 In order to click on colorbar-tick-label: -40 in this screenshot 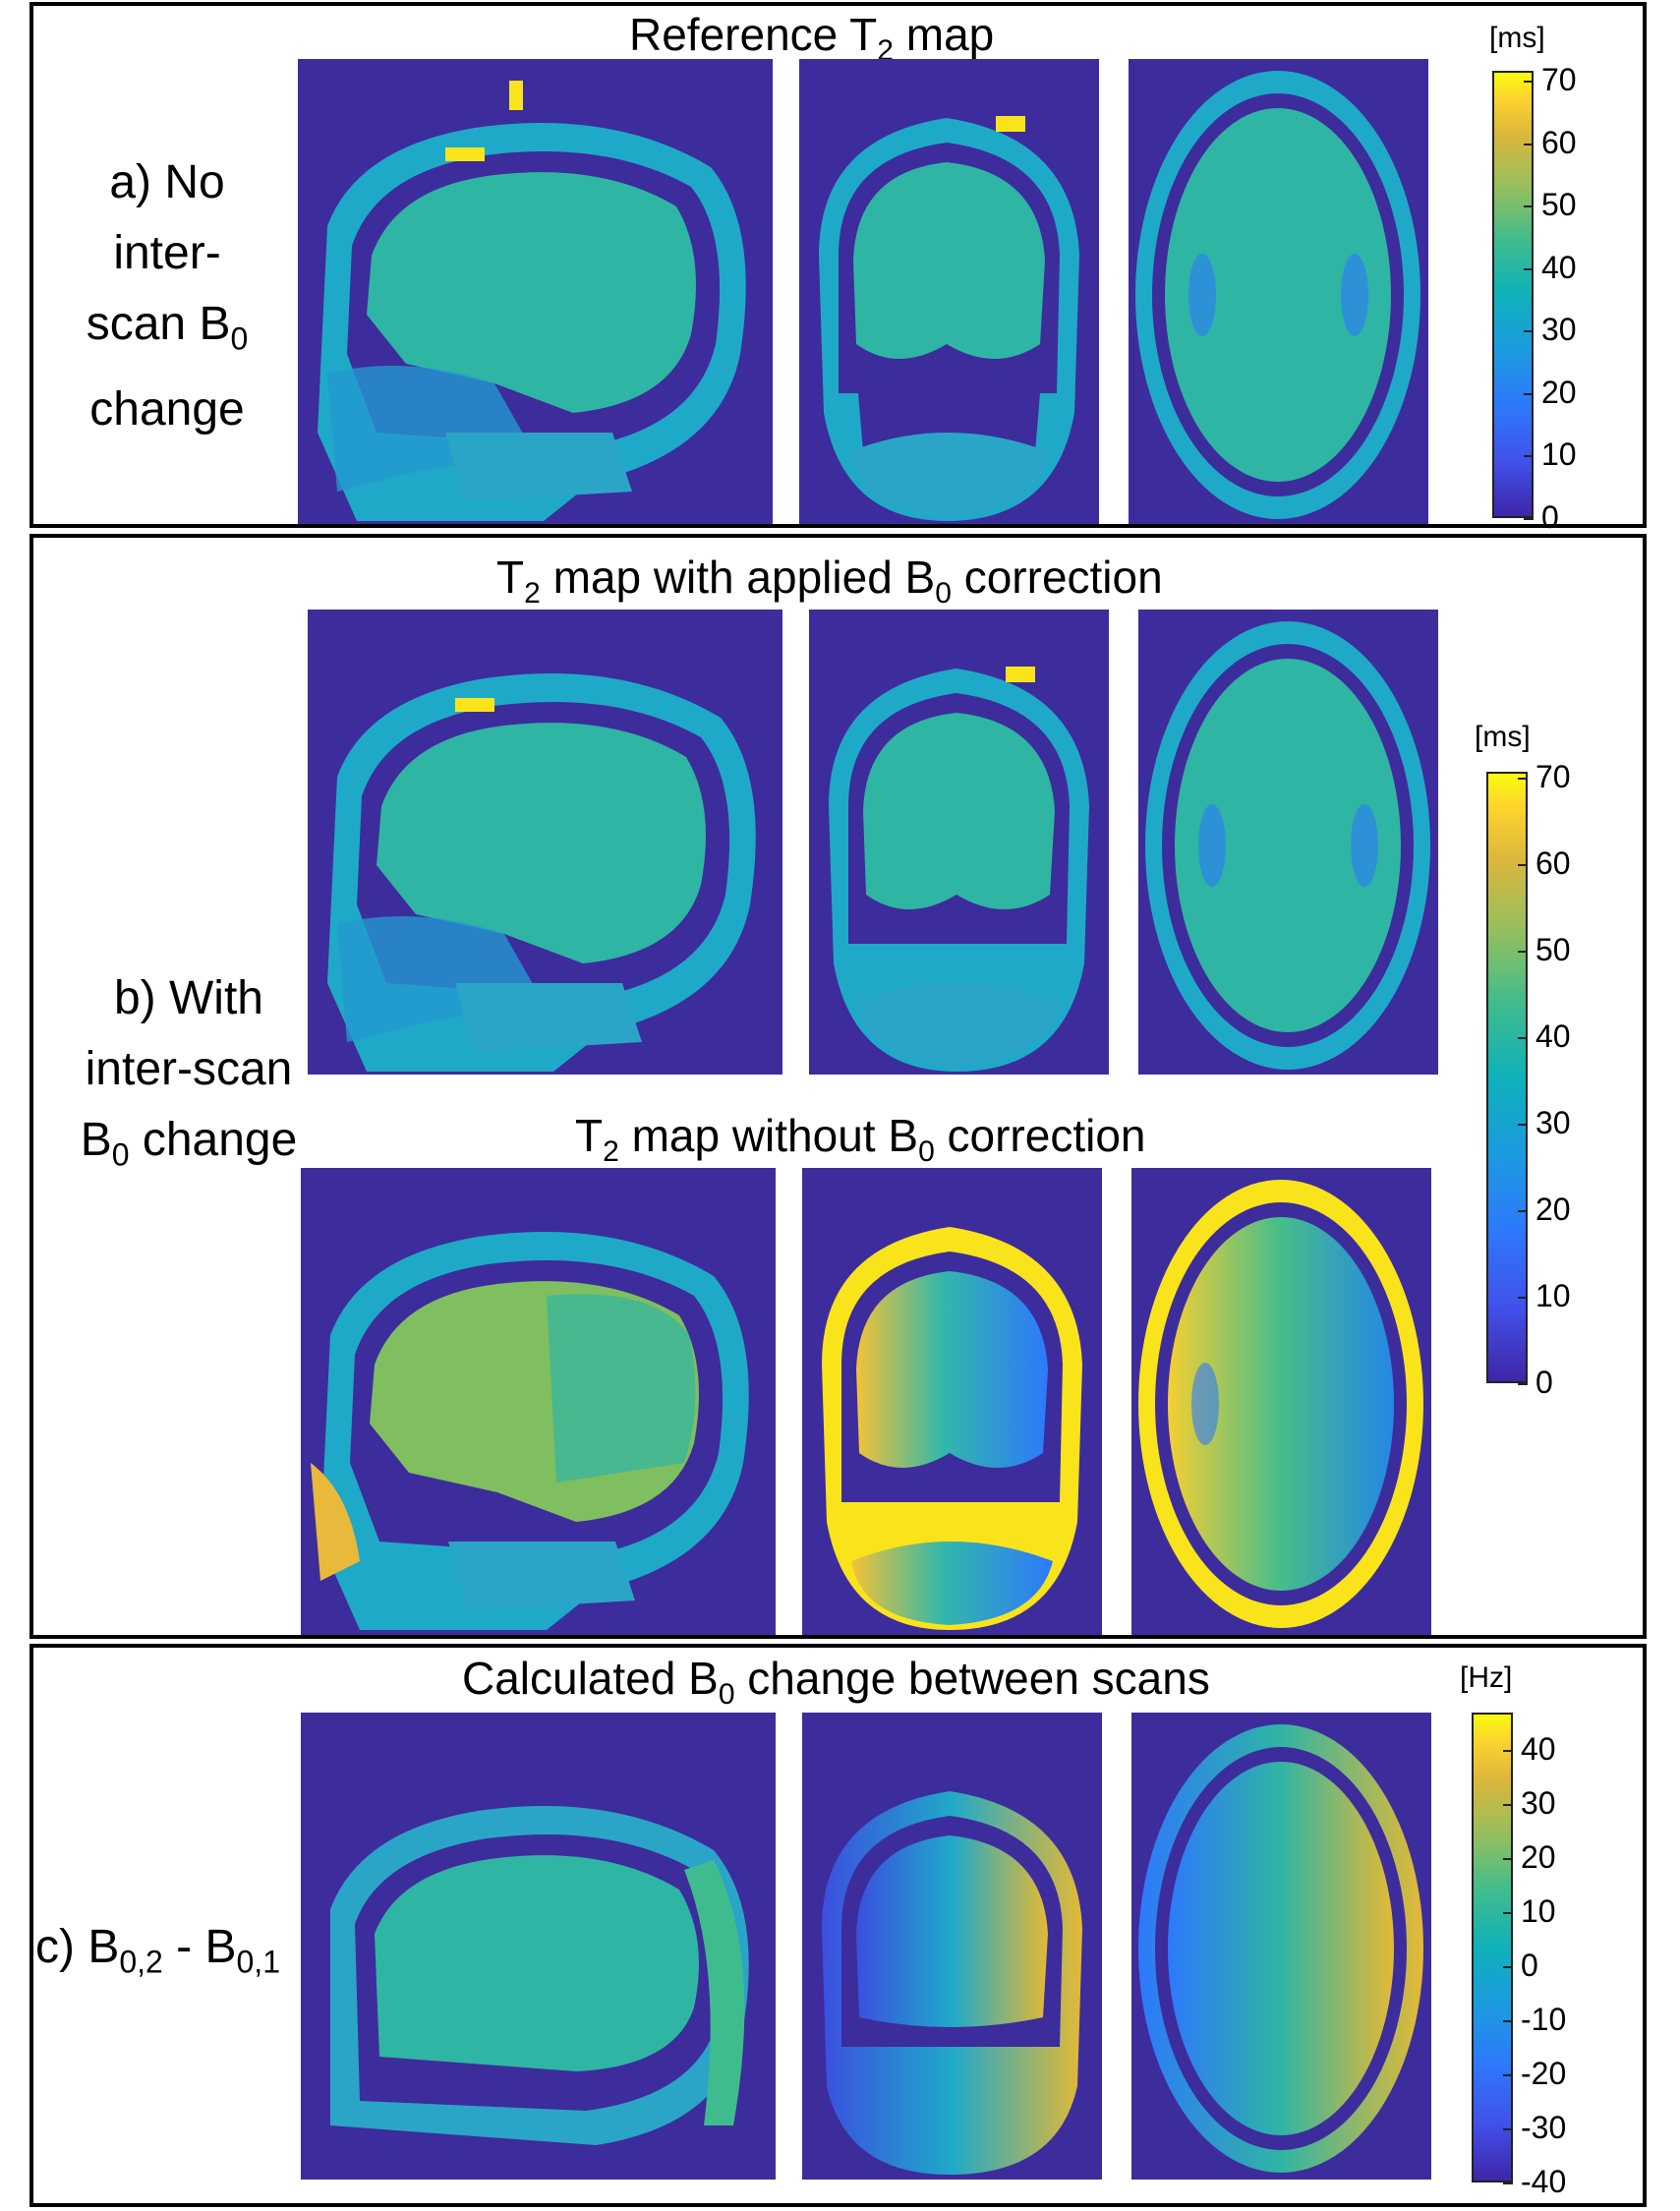, I will do `click(1544, 2181)`.